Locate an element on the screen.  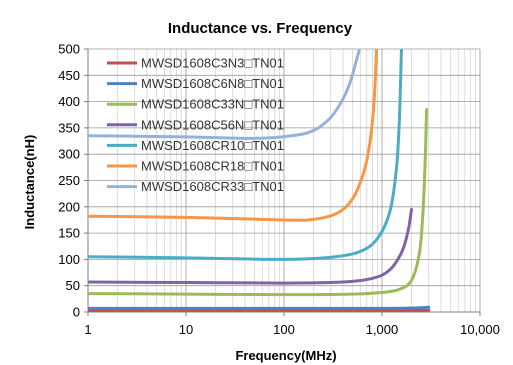
y-tick-label: 350 is located at coordinates (69, 127).